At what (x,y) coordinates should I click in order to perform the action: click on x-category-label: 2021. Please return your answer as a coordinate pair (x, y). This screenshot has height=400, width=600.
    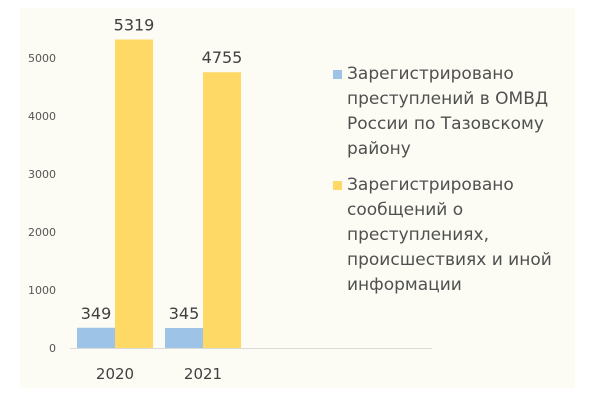
    Looking at the image, I should click on (203, 374).